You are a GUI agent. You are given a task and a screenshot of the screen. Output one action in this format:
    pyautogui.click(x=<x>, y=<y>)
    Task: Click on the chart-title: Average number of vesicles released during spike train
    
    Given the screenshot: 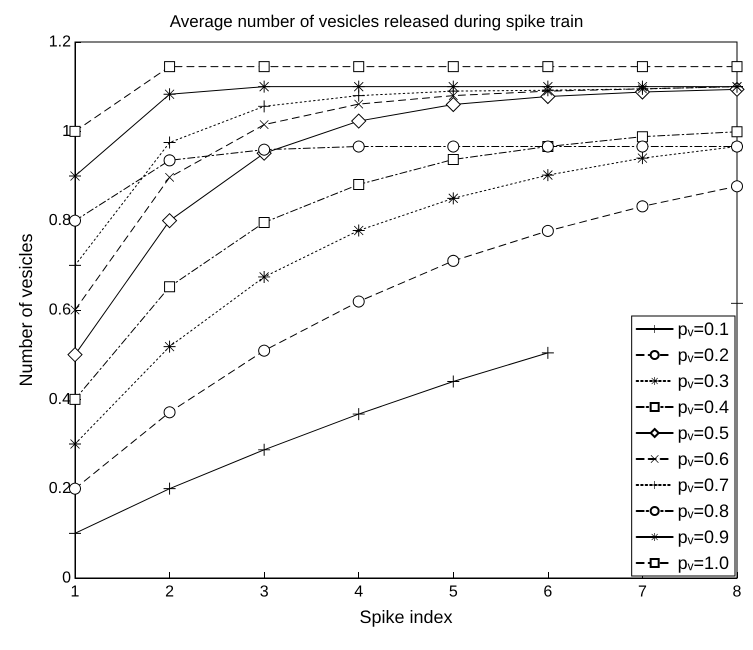 What is the action you would take?
    pyautogui.click(x=377, y=21)
    